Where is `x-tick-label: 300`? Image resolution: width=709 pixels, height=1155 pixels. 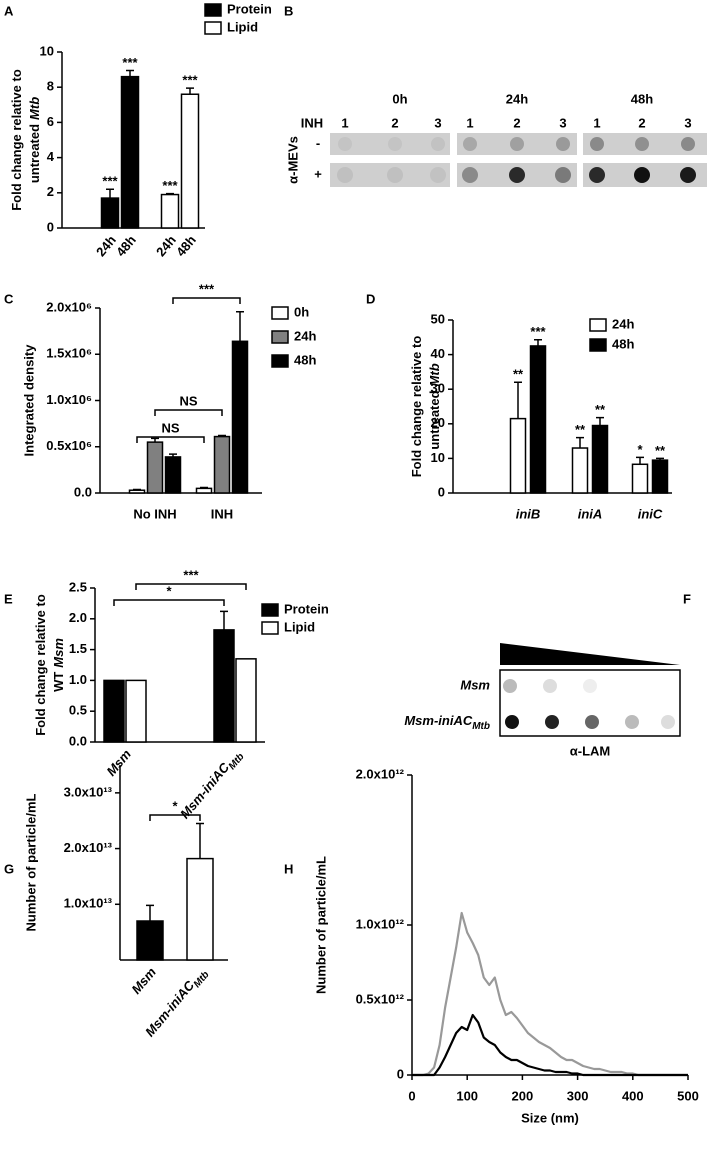 x-tick-label: 300 is located at coordinates (578, 1095).